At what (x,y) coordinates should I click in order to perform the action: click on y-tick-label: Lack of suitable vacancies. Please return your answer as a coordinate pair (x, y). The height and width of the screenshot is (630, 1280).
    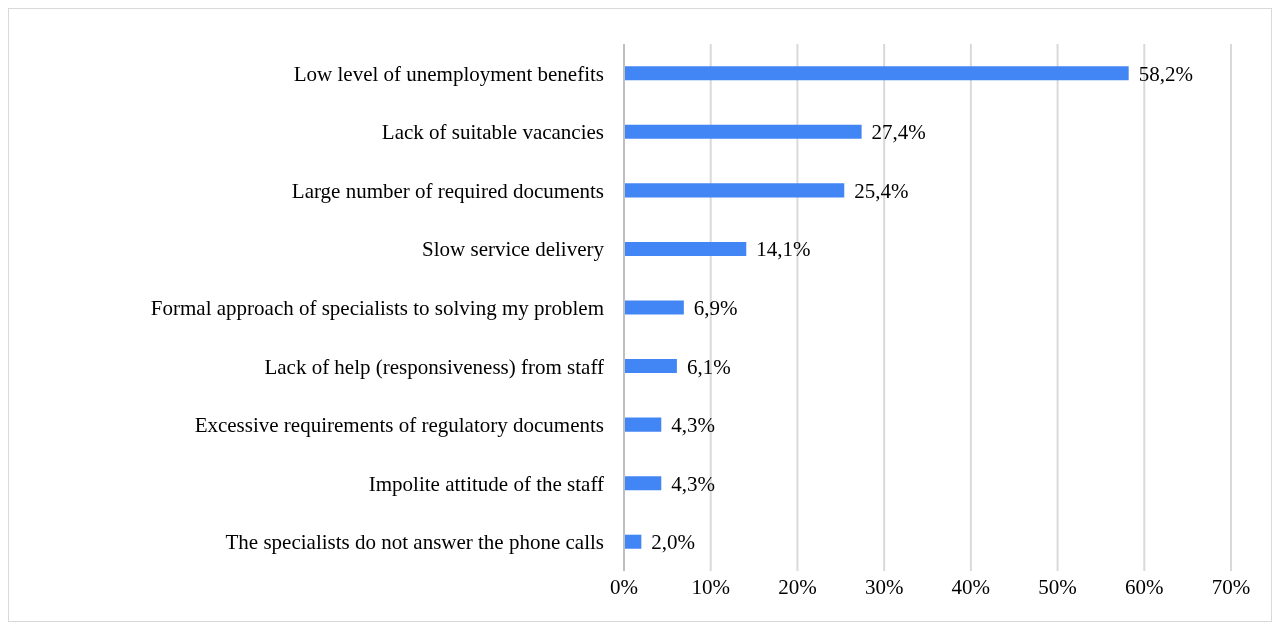
    Looking at the image, I should click on (492, 132).